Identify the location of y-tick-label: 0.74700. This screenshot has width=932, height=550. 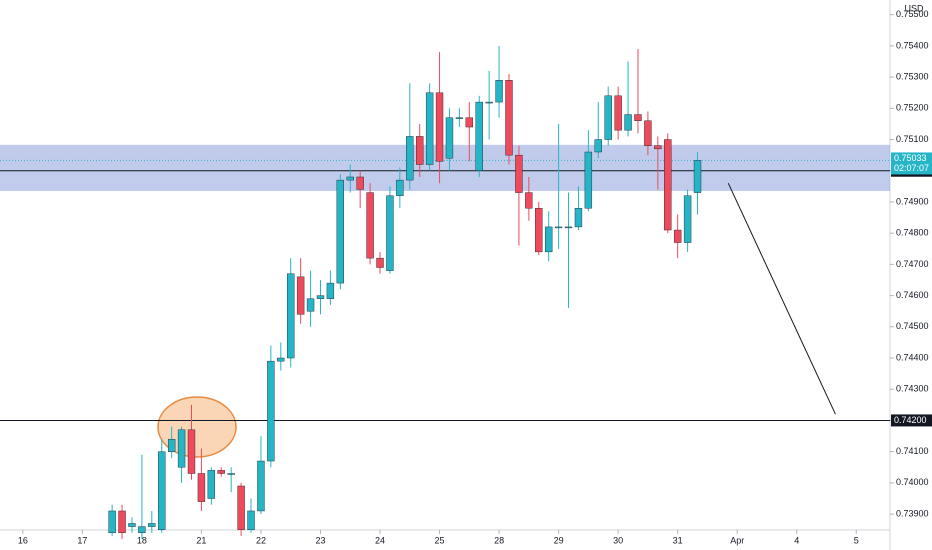
(912, 264).